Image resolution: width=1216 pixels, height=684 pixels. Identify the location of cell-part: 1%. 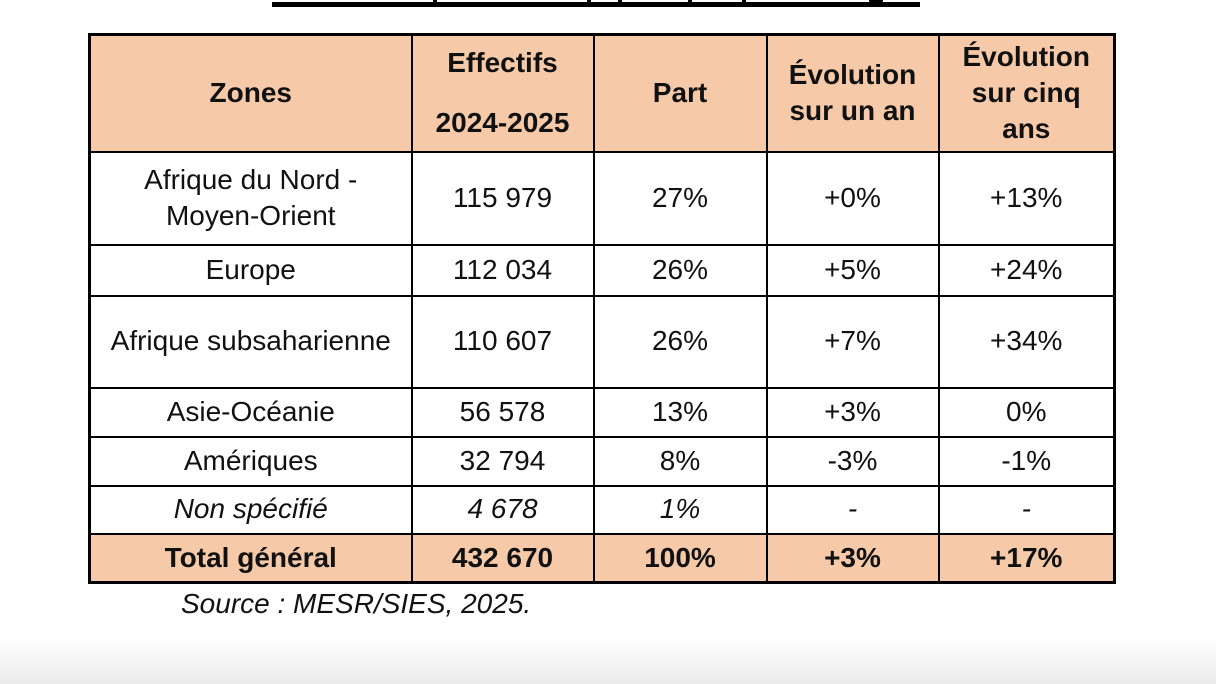
(680, 509).